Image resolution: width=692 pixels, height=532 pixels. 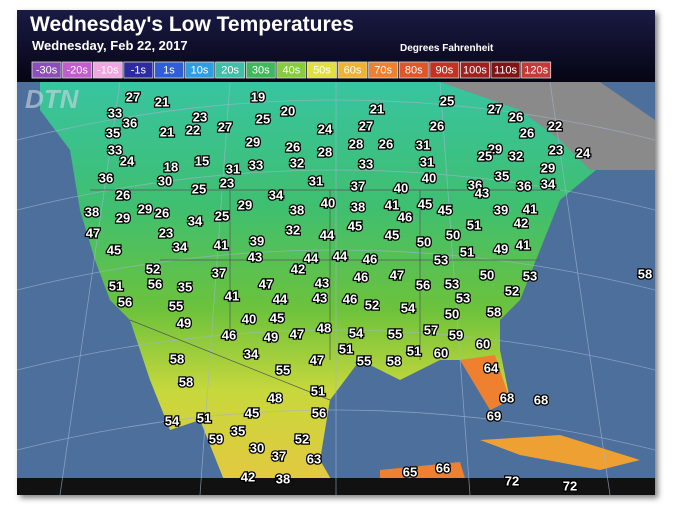 What do you see at coordinates (229, 334) in the screenshot?
I see `temperature-label: 46` at bounding box center [229, 334].